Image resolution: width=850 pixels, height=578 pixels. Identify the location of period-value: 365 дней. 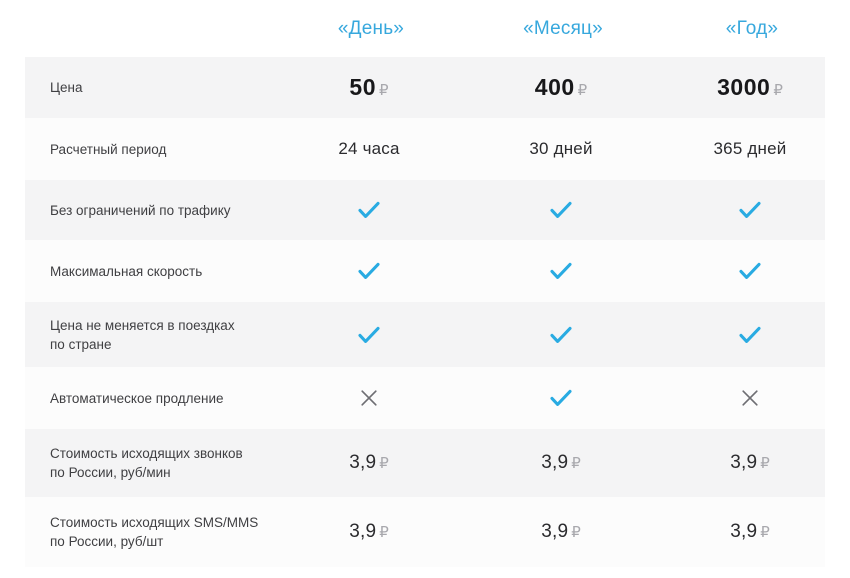
(750, 148).